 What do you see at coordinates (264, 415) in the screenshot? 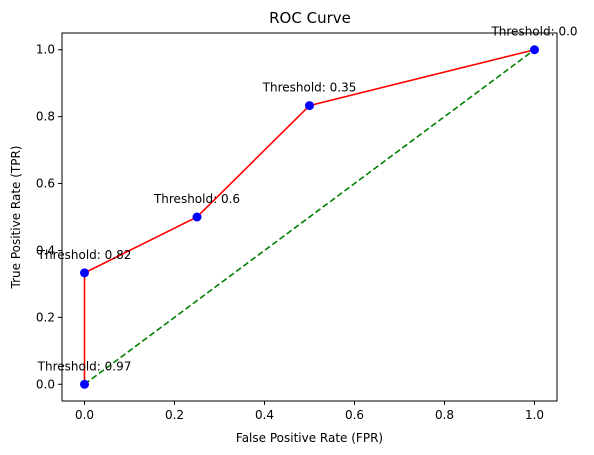
I see `x-tick-label: 0.4` at bounding box center [264, 415].